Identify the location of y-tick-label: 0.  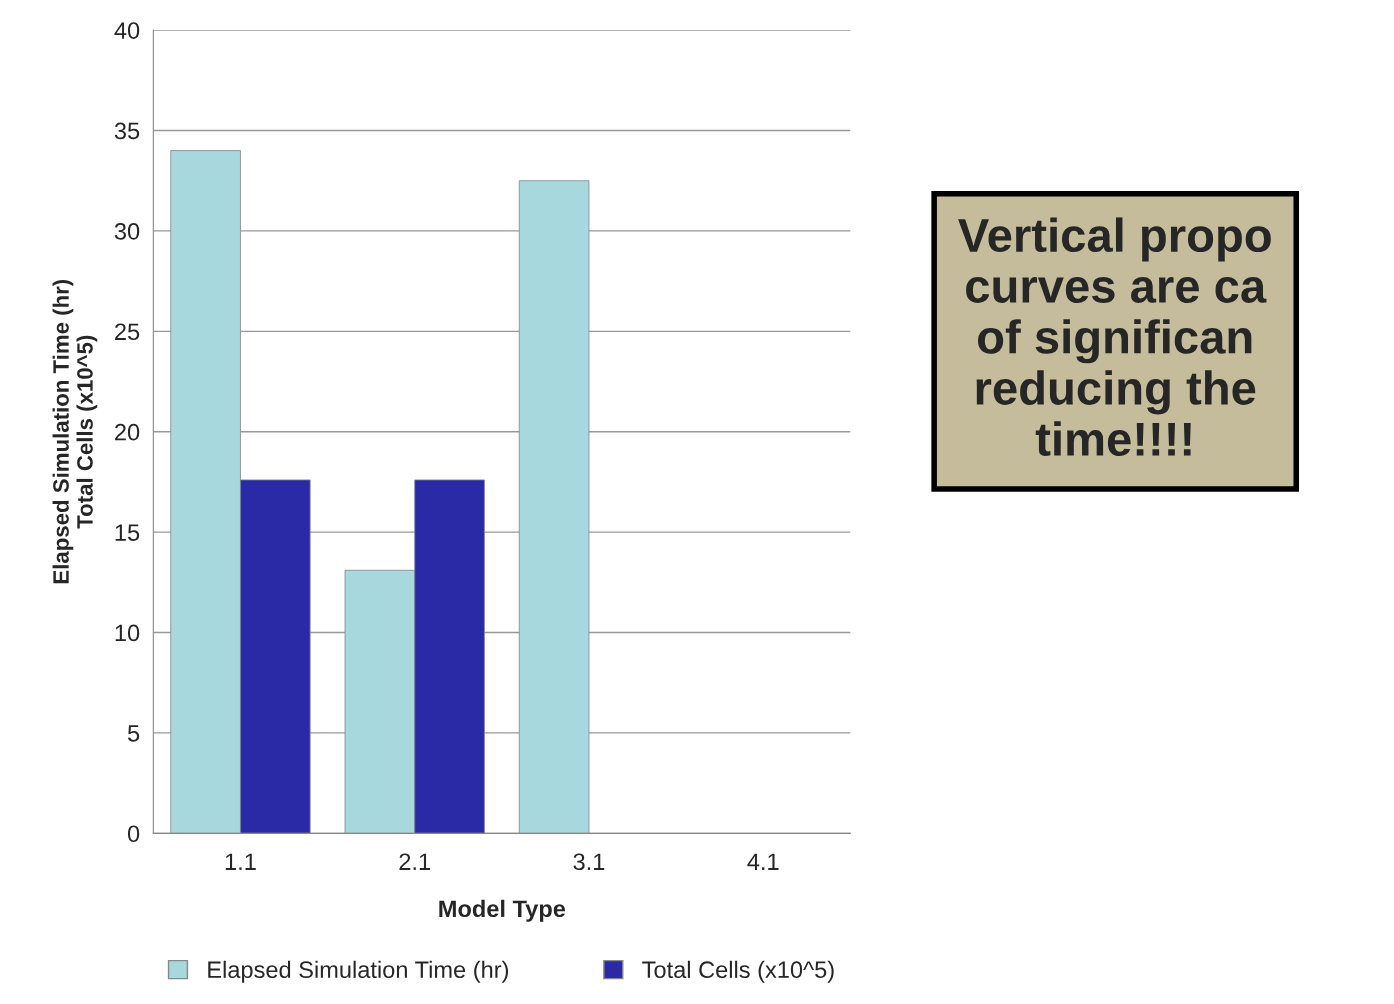
(133, 834).